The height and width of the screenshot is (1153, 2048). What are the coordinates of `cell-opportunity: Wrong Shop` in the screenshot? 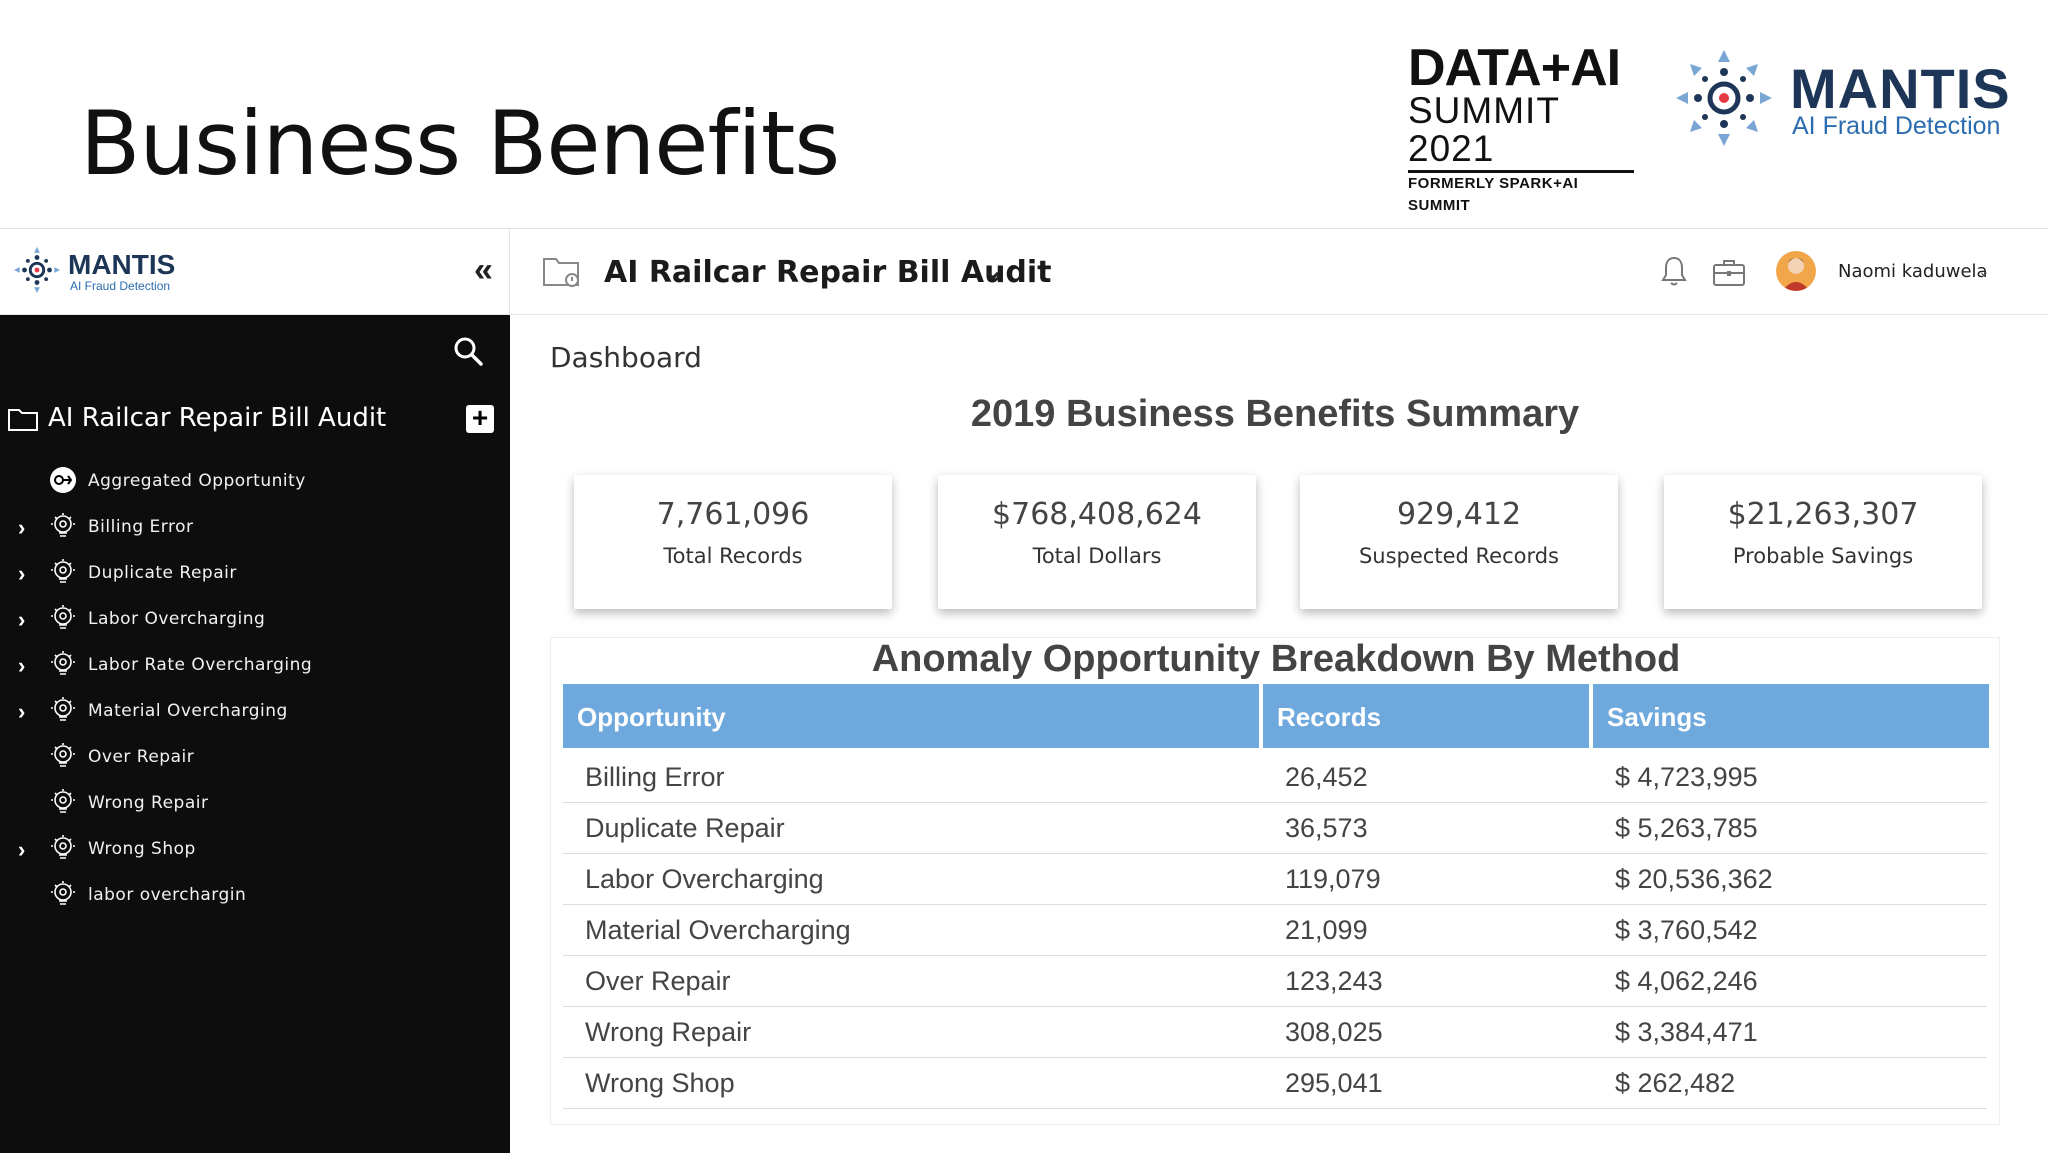 It's located at (660, 1083).